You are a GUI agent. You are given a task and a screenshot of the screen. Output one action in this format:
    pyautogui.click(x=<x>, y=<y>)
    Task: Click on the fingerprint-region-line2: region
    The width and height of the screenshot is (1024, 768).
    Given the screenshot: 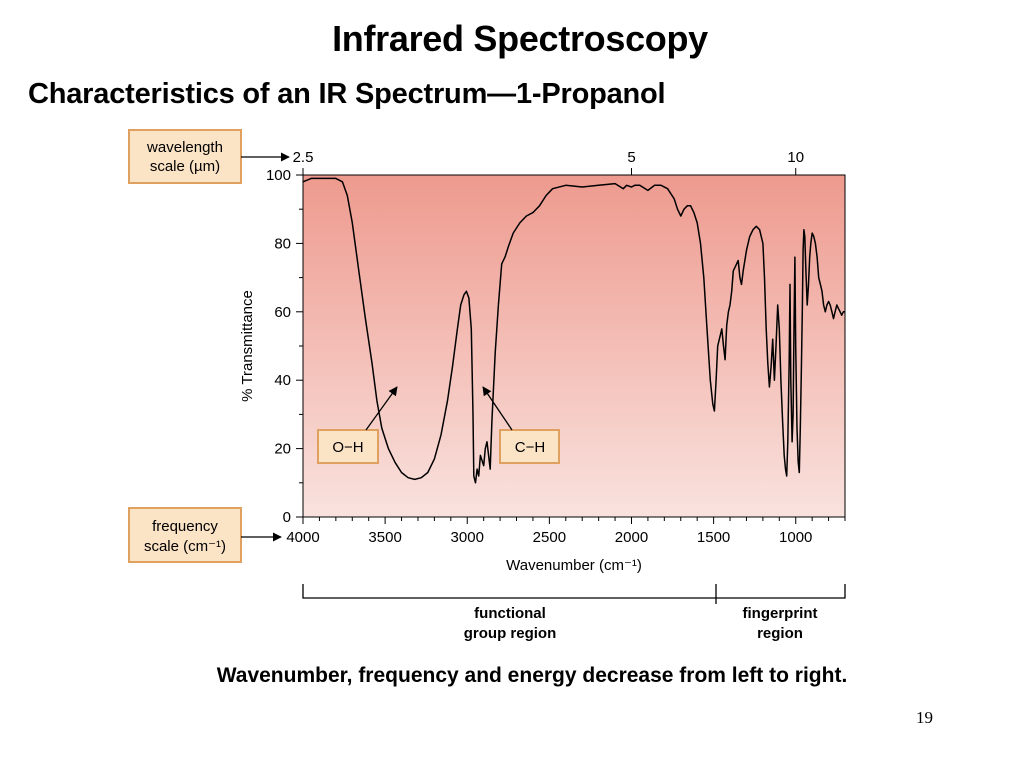 What is the action you would take?
    pyautogui.click(x=780, y=633)
    